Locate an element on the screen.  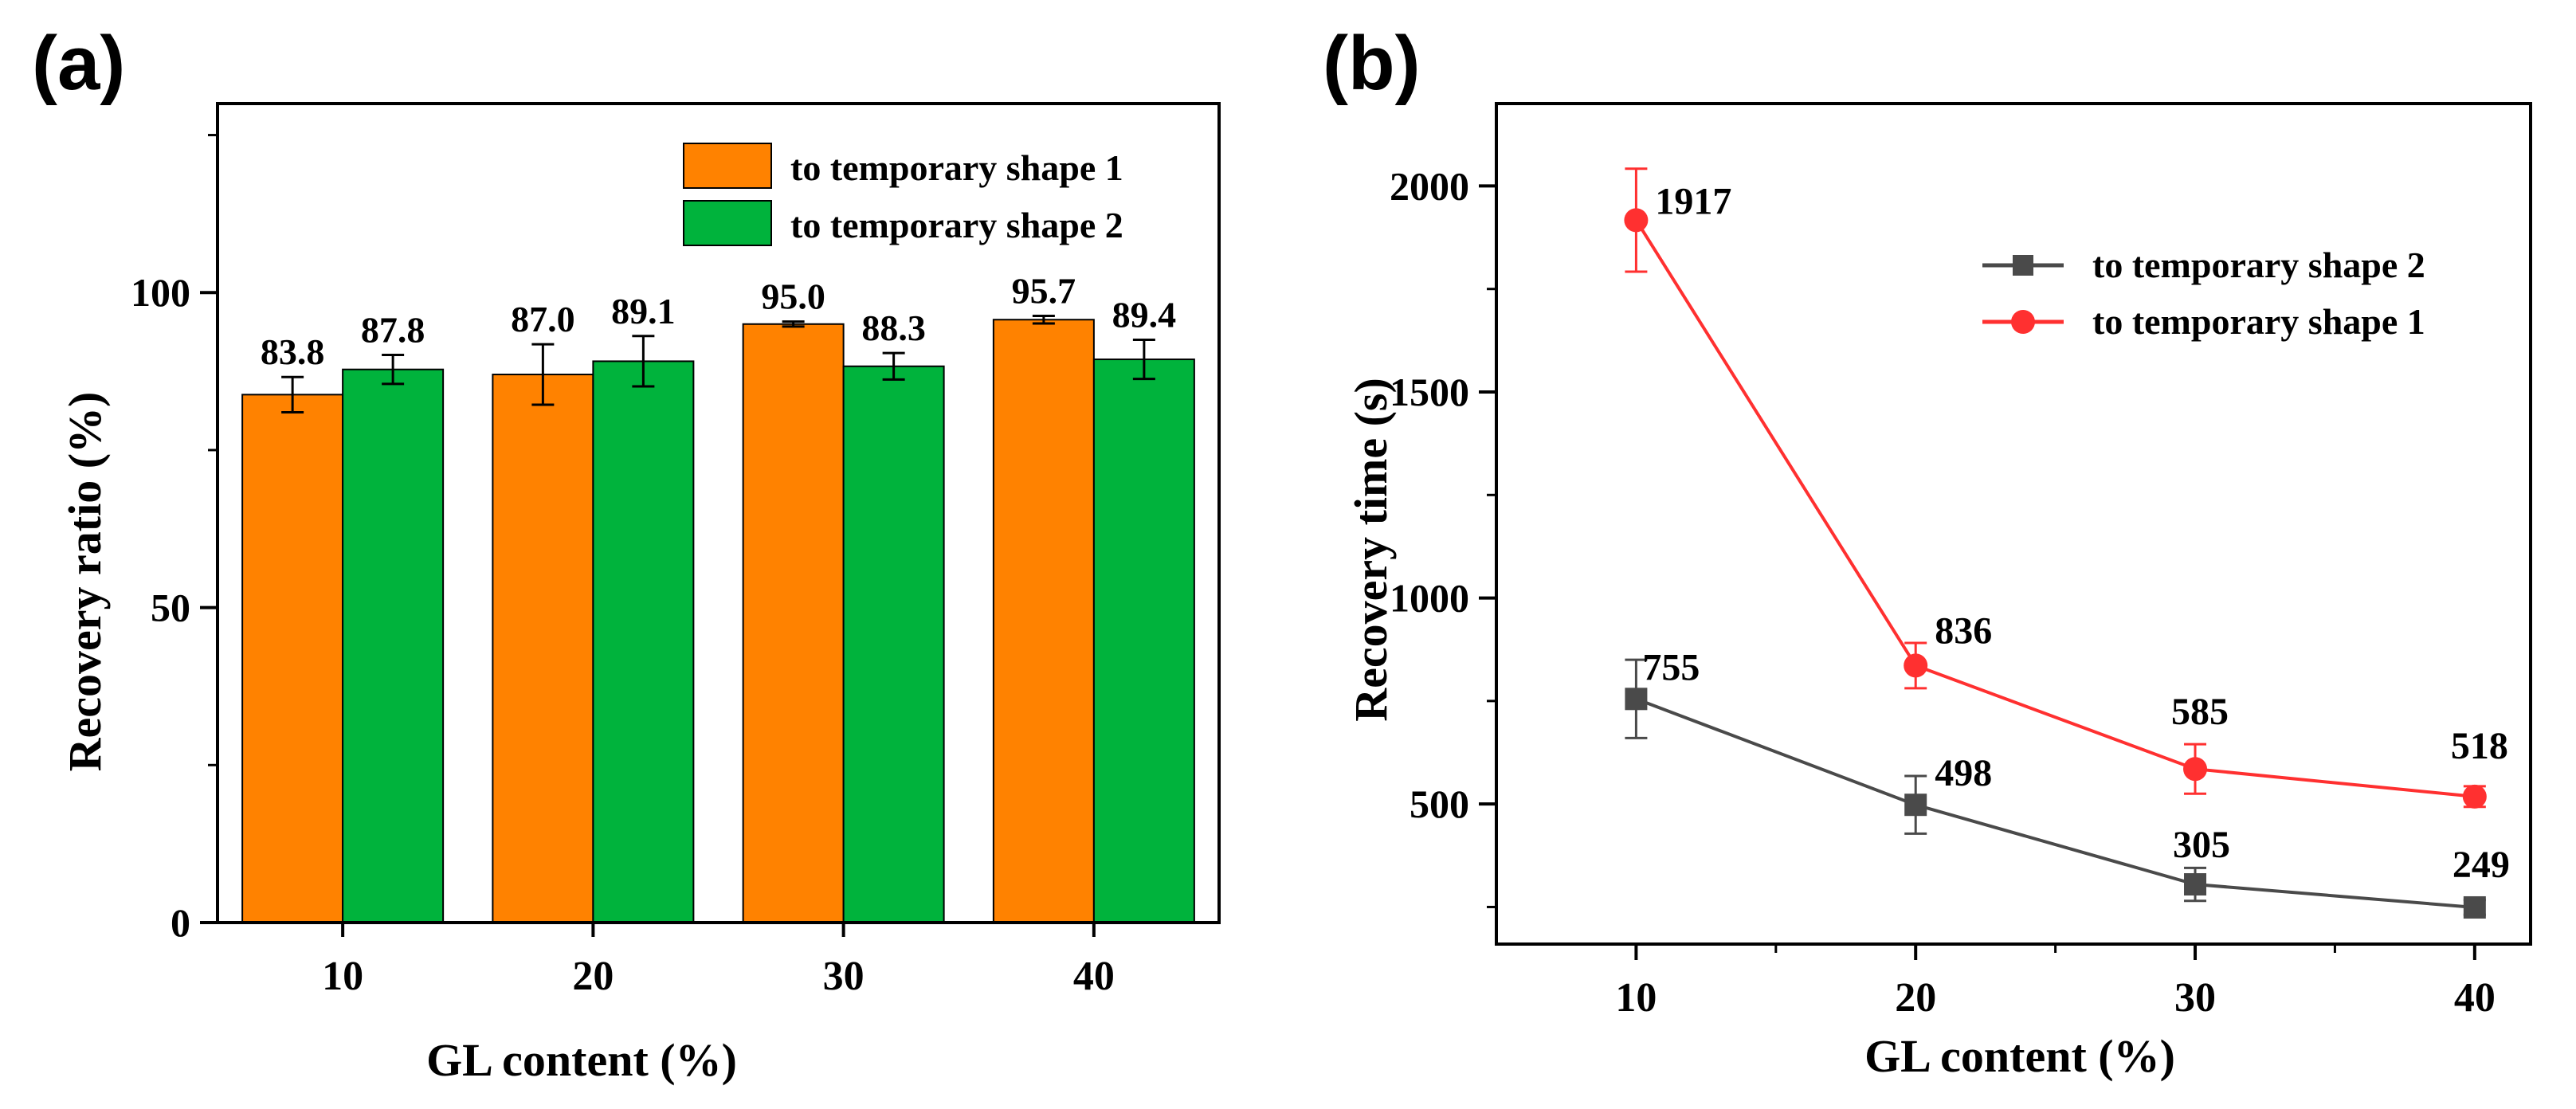
value-label: 83.8 is located at coordinates (293, 351).